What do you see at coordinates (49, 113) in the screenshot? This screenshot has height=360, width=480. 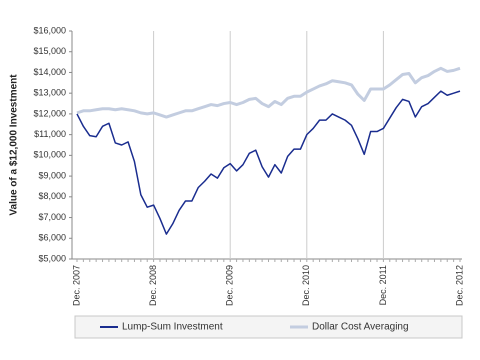 I see `y-tick-label: $12,000` at bounding box center [49, 113].